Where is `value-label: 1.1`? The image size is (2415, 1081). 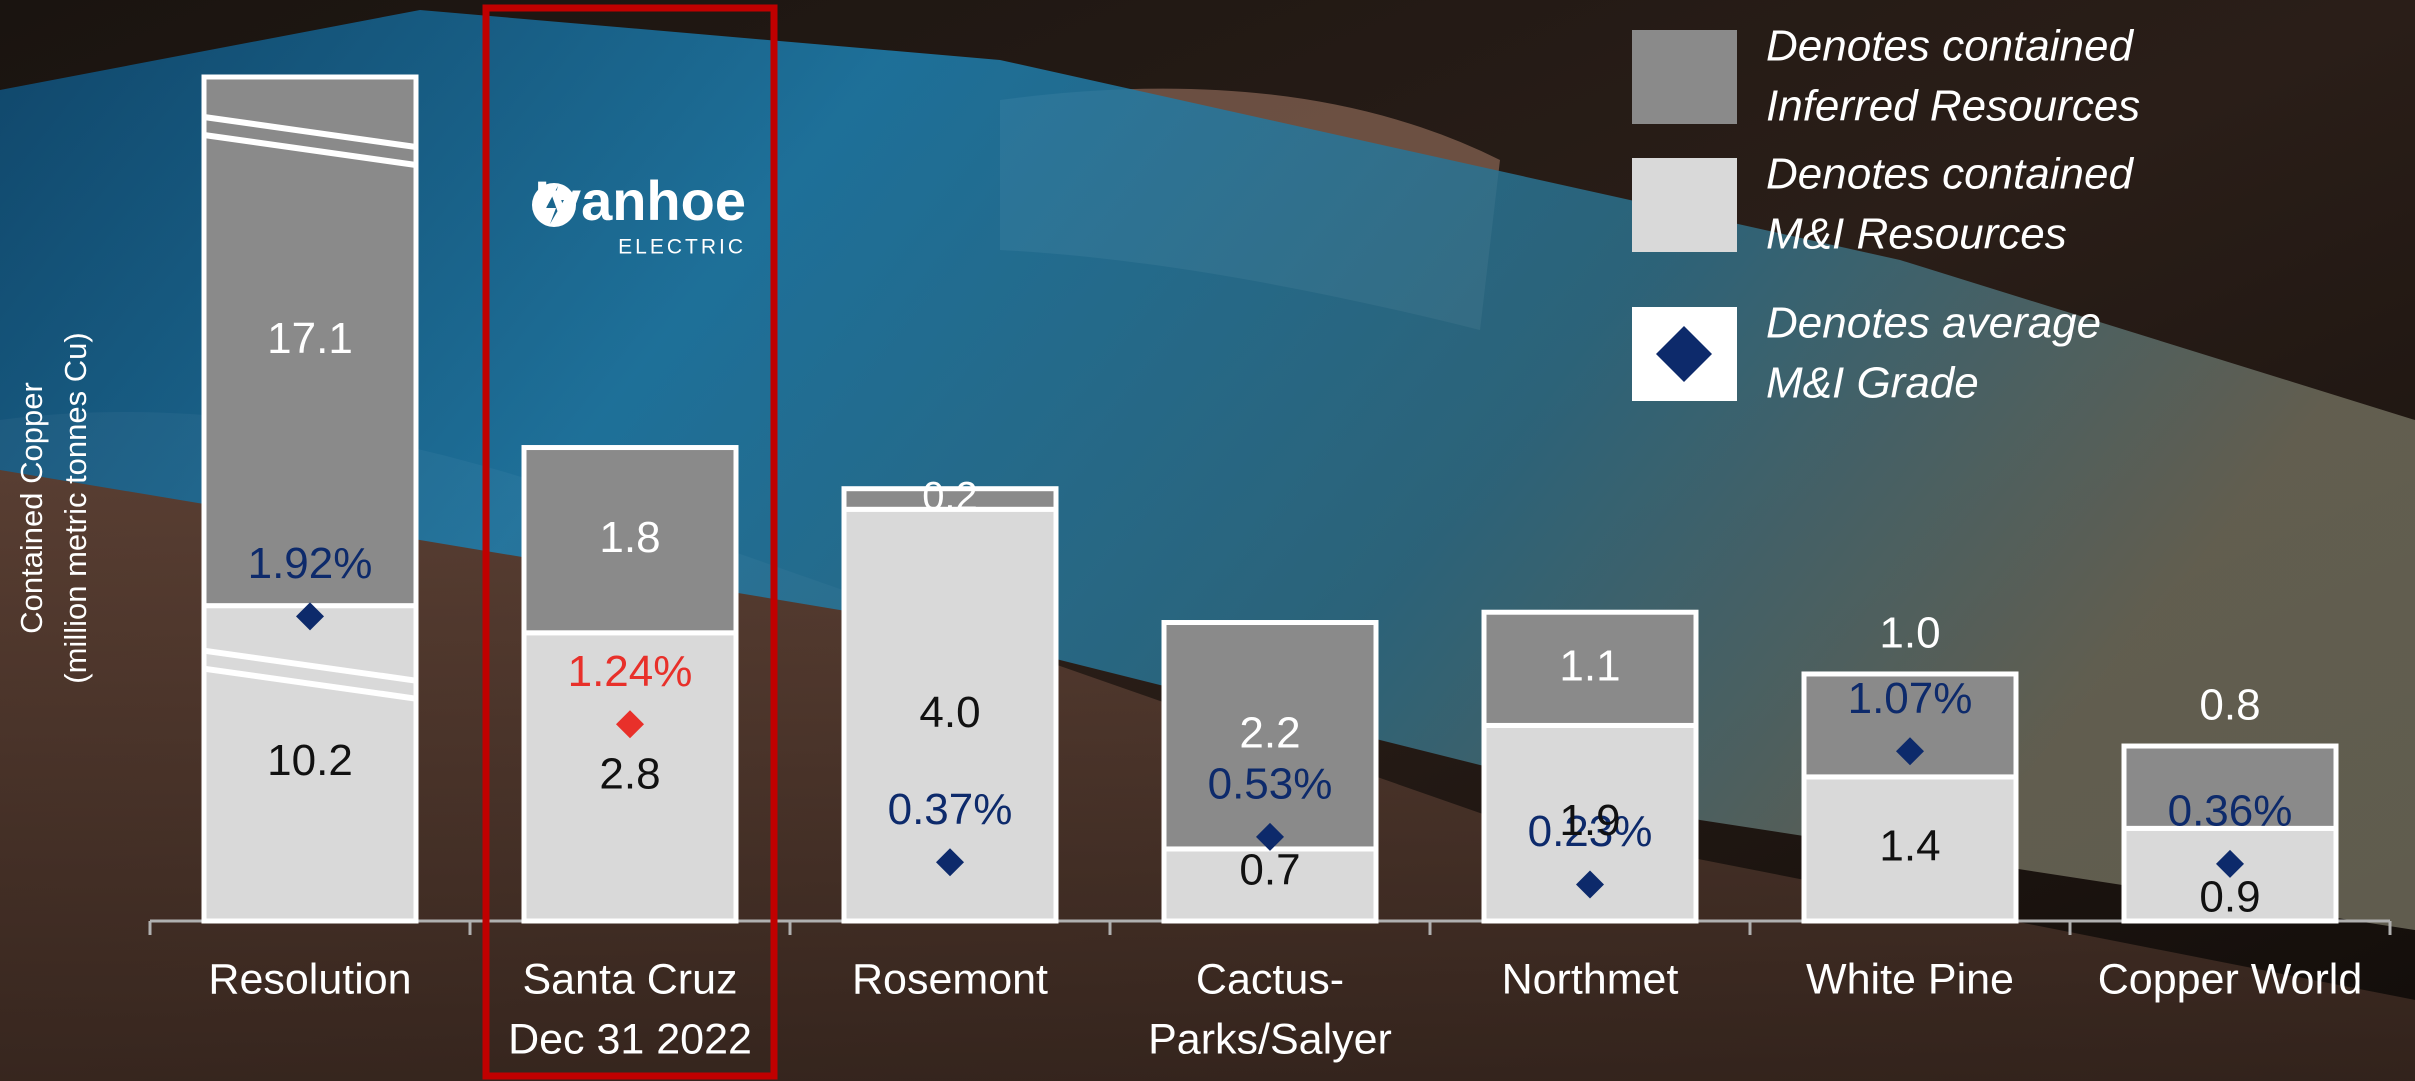
value-label: 1.1 is located at coordinates (1589, 665).